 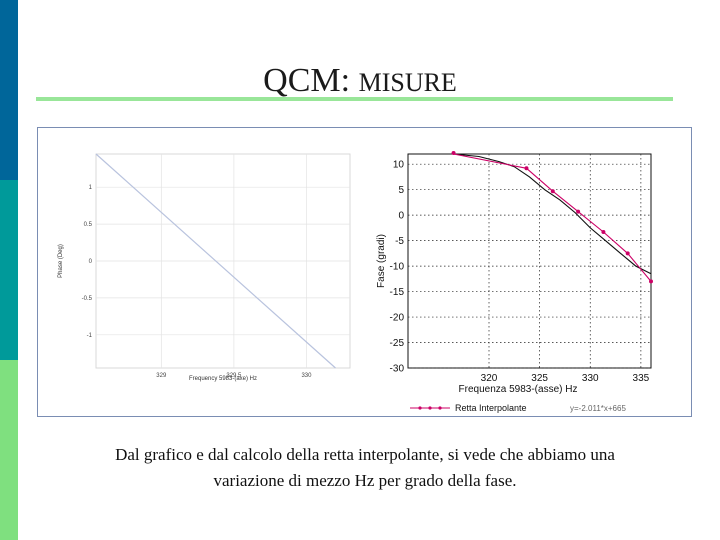 I want to click on y-tick-label: -1, so click(x=90, y=336).